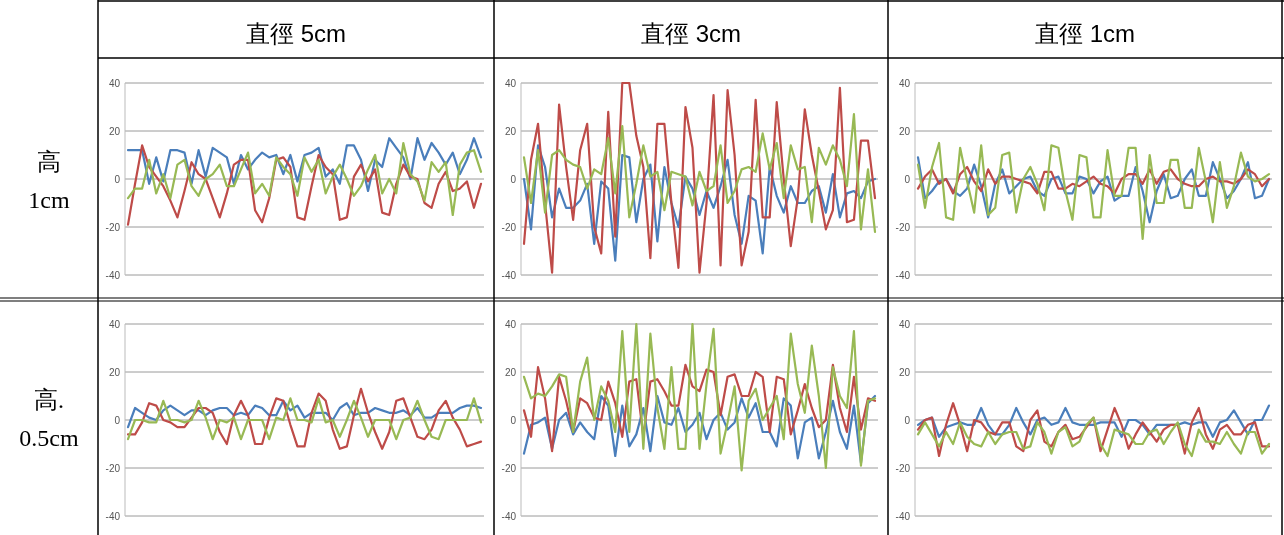 This screenshot has width=1284, height=535. What do you see at coordinates (296, 33) in the screenshot?
I see `chart-title: 直徑 5cm` at bounding box center [296, 33].